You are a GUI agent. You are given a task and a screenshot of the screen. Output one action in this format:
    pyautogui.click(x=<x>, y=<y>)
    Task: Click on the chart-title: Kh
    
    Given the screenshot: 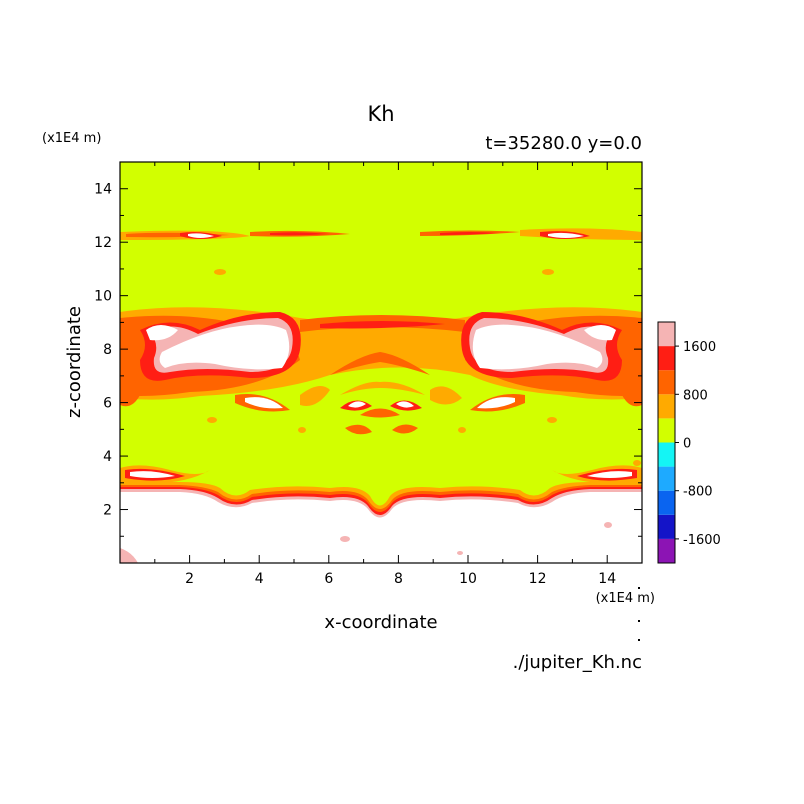 What is the action you would take?
    pyautogui.click(x=380, y=114)
    